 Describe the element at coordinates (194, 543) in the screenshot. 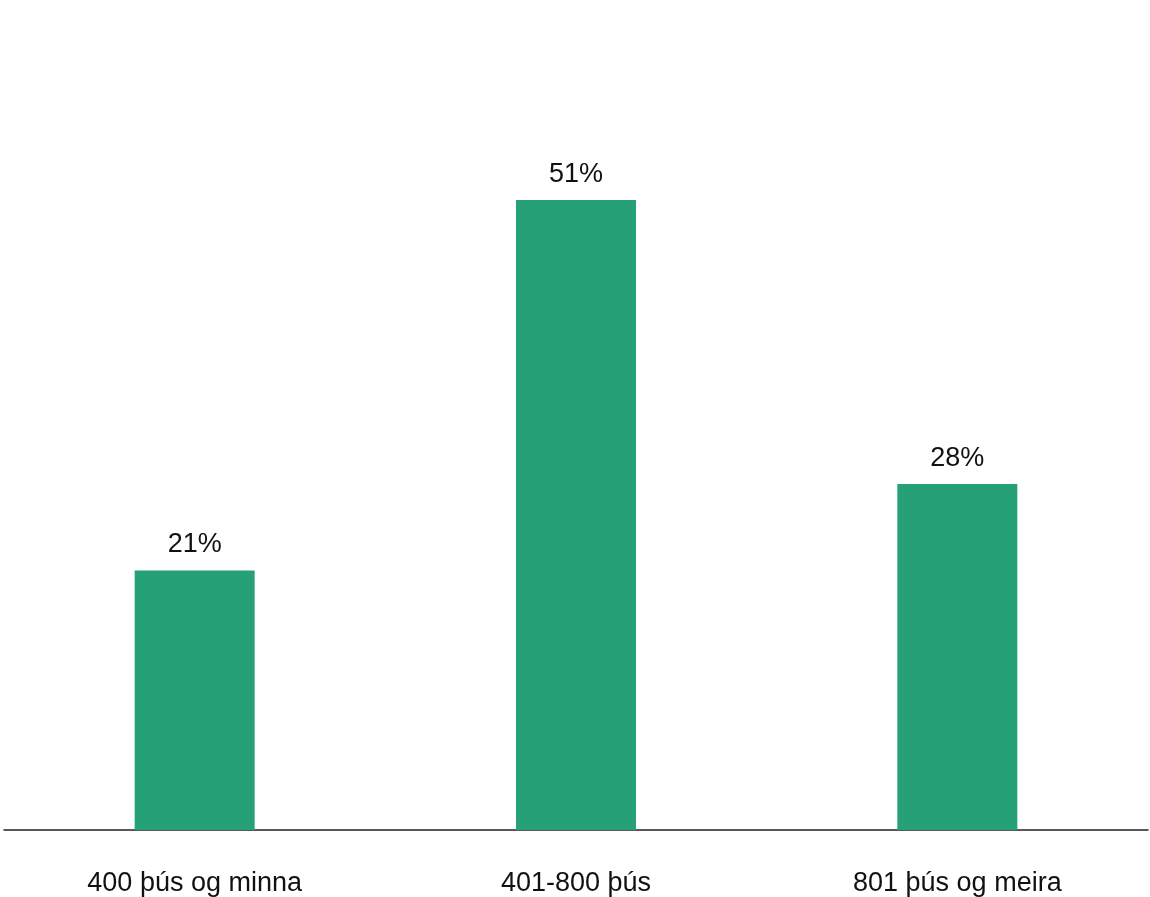

I see `data-label: 21%` at that location.